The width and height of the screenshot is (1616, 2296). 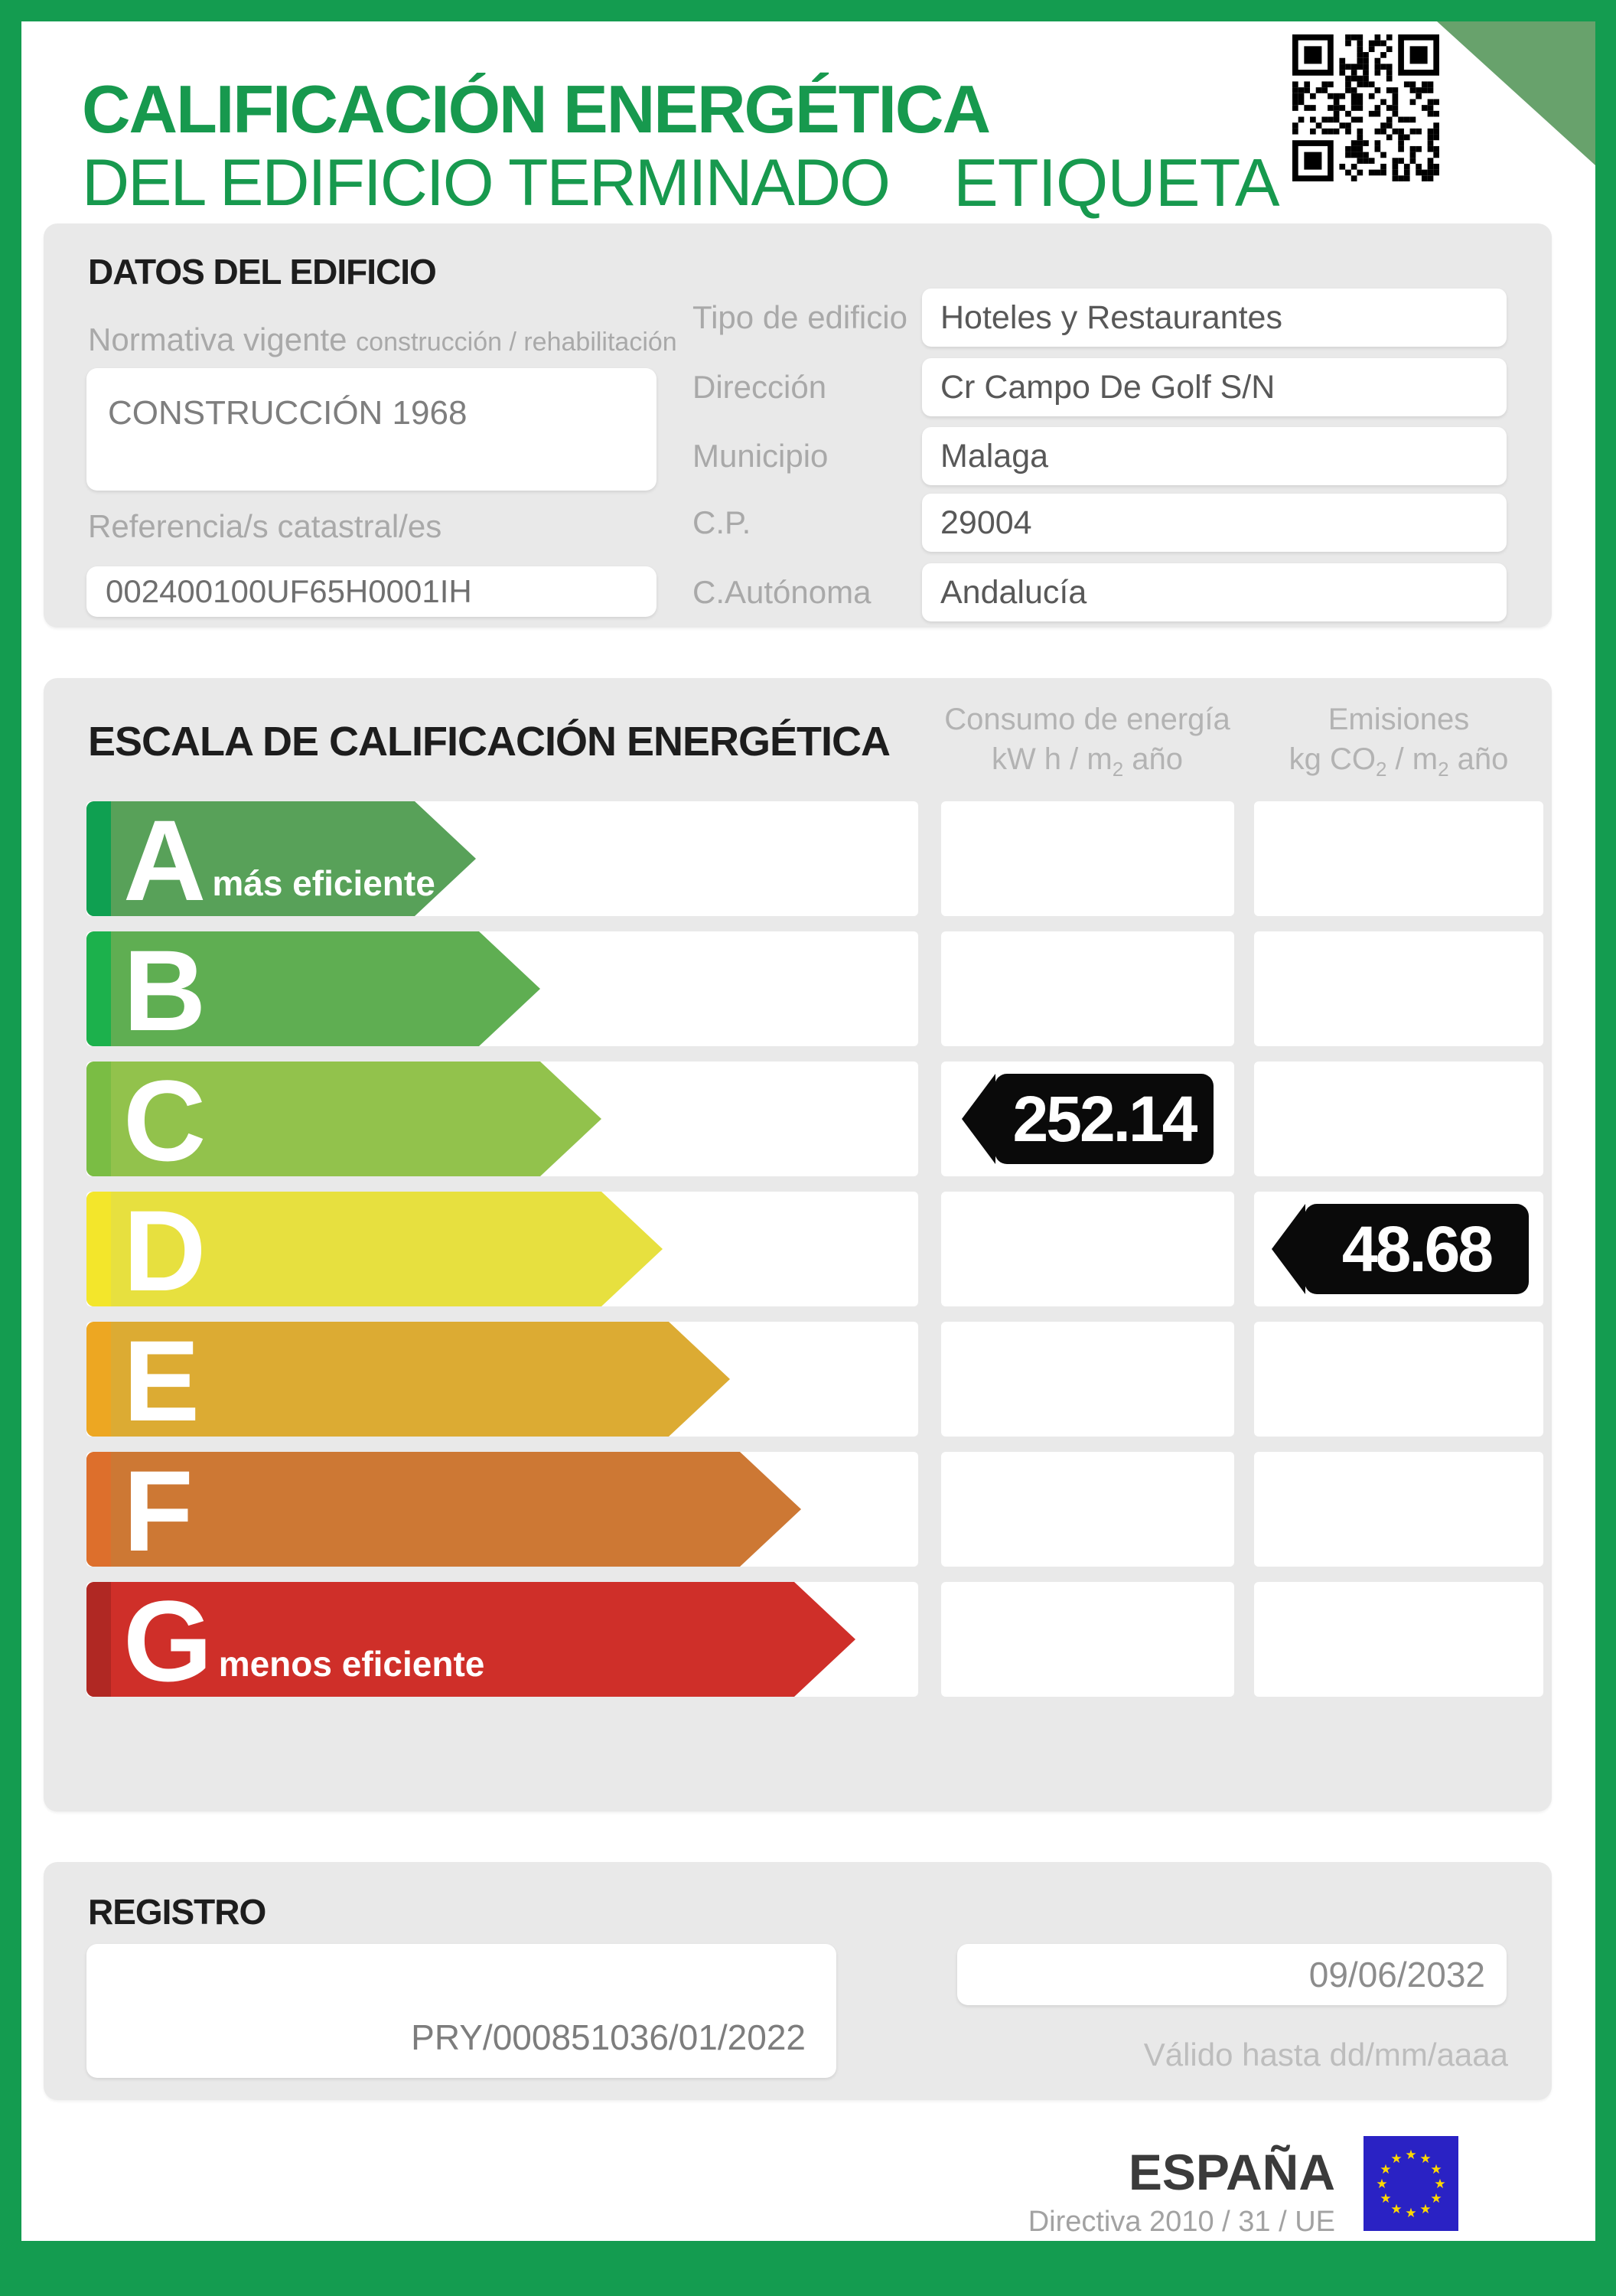 I want to click on emissions-value: 48.68, so click(x=1417, y=1248).